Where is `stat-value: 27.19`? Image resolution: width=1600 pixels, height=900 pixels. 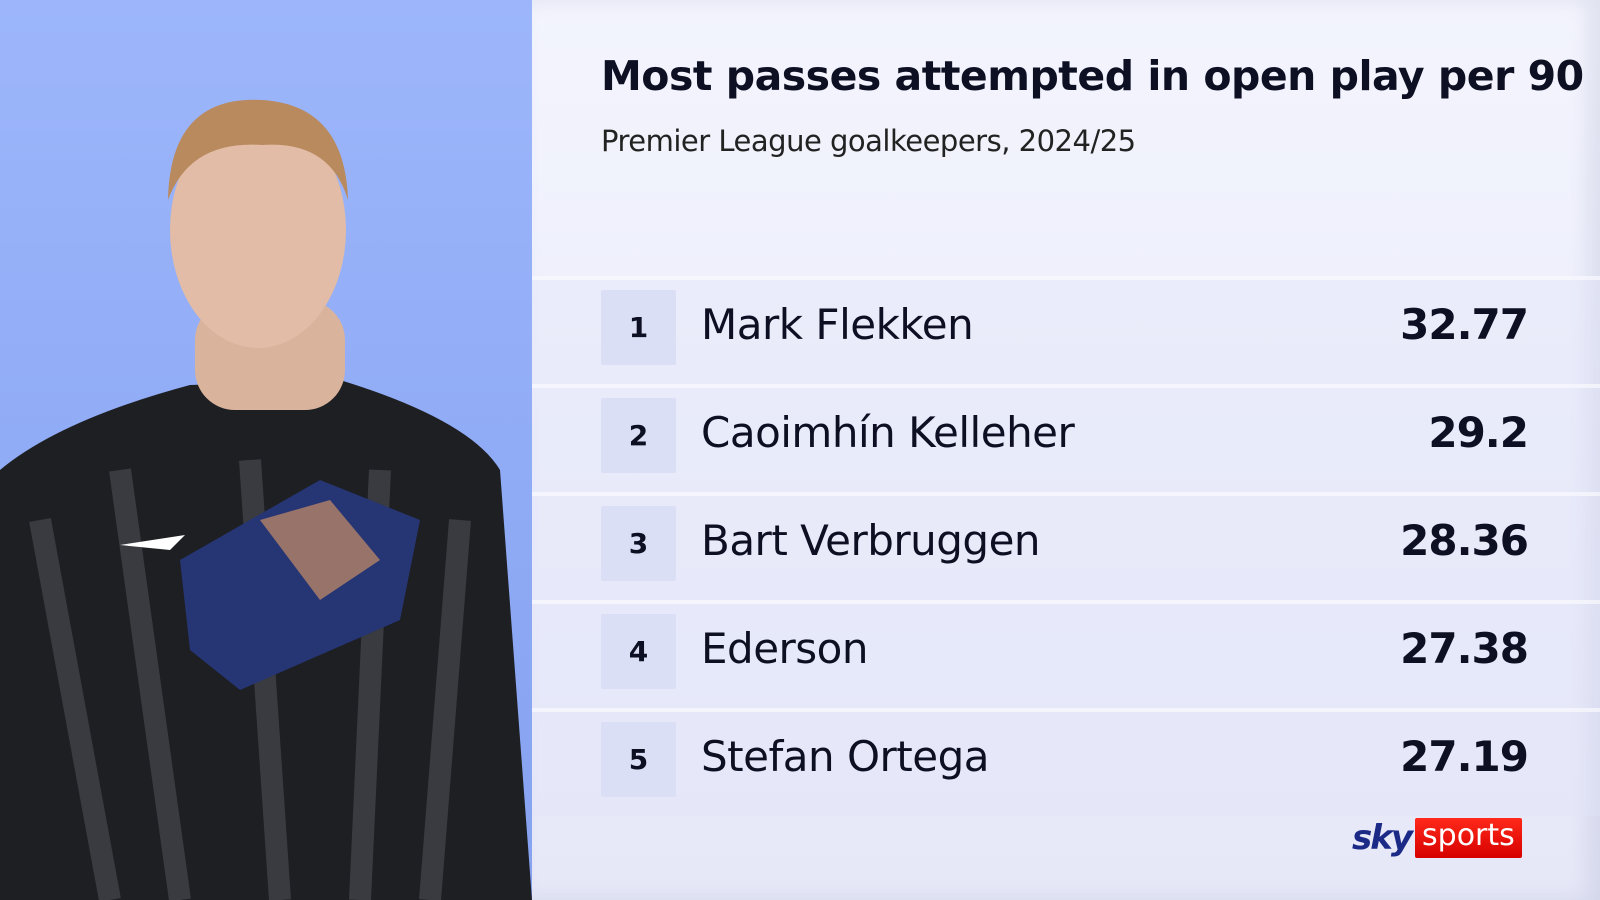
stat-value: 27.19 is located at coordinates (1464, 756).